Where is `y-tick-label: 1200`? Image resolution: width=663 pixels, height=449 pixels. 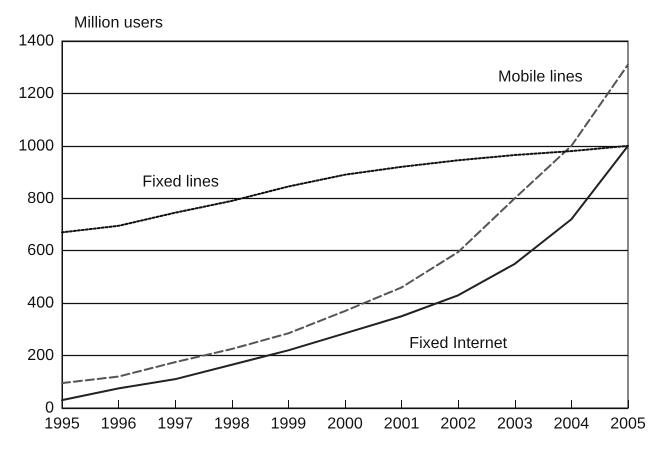
y-tick-label: 1200 is located at coordinates (36, 93).